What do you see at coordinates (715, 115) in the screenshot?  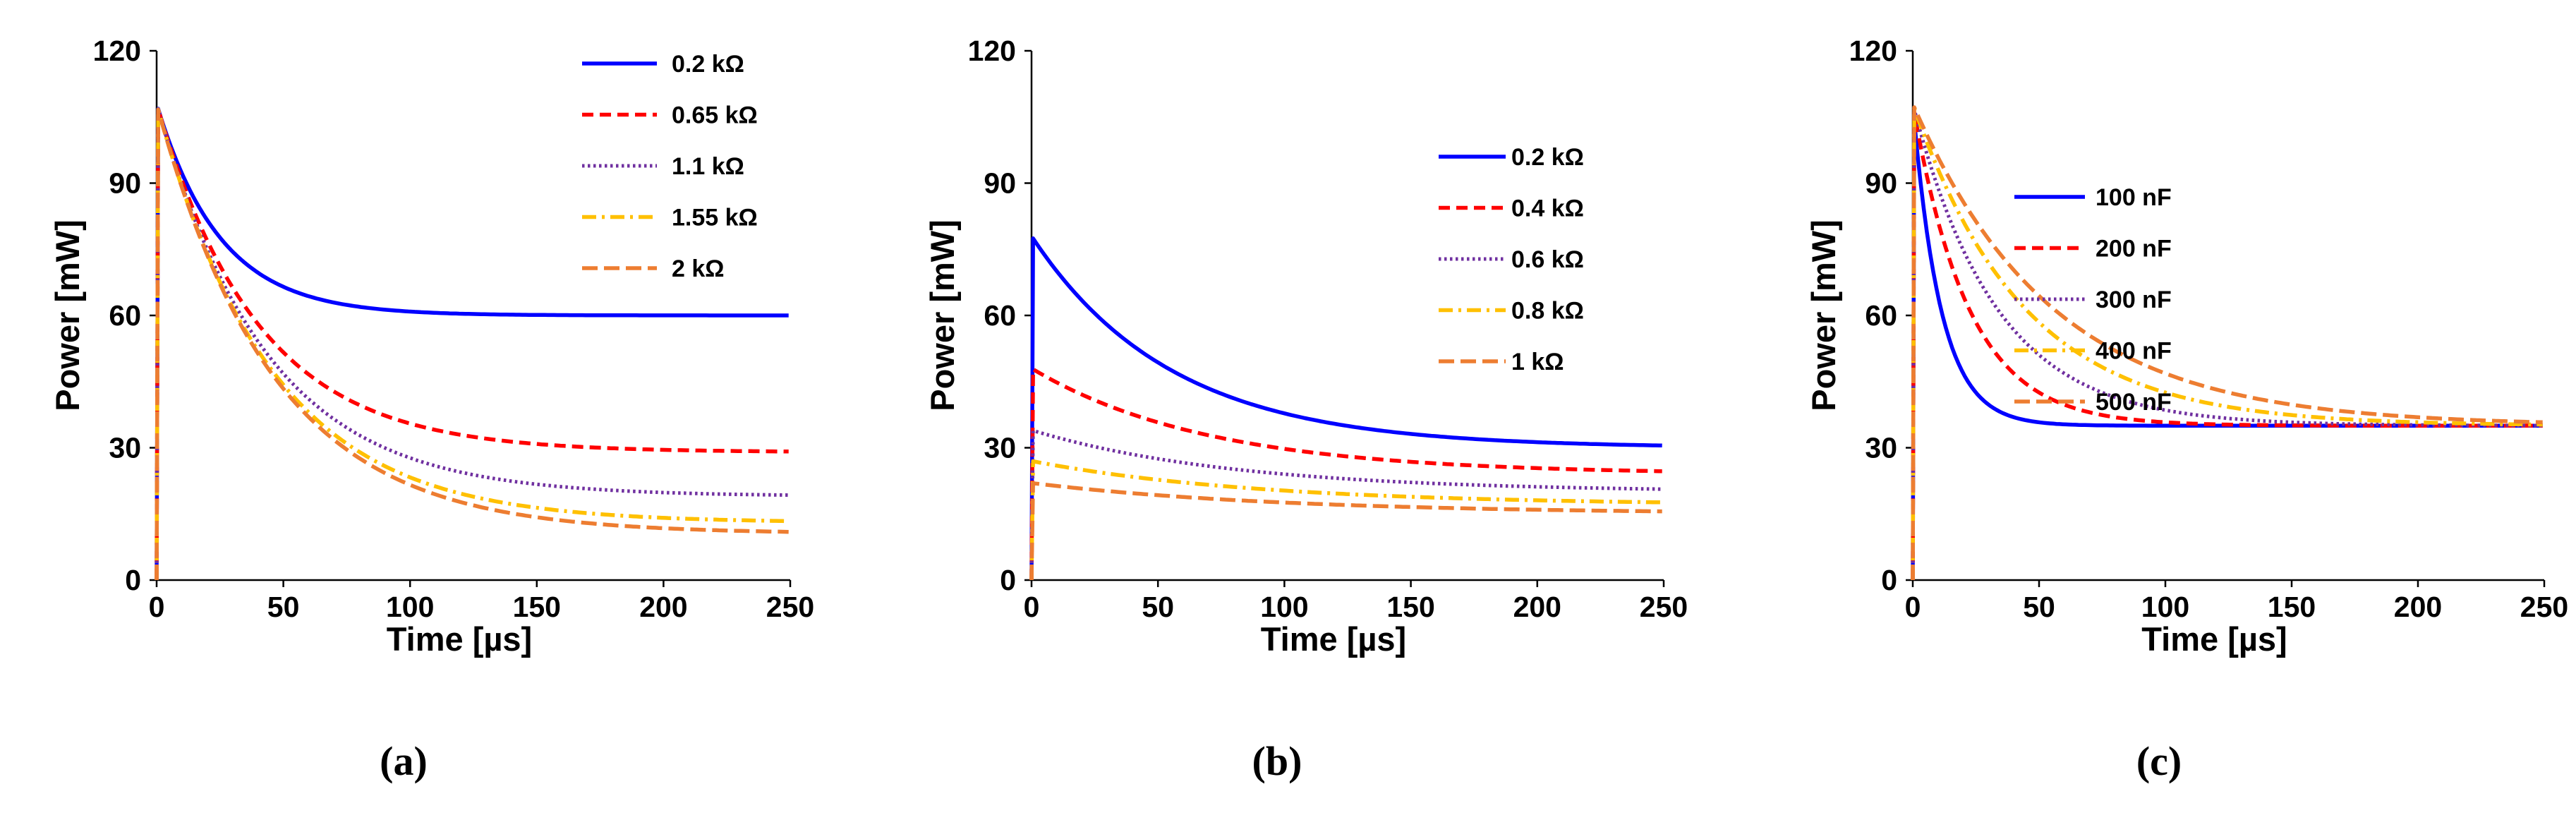 I see `legend-entry: 0.65 kΩ` at bounding box center [715, 115].